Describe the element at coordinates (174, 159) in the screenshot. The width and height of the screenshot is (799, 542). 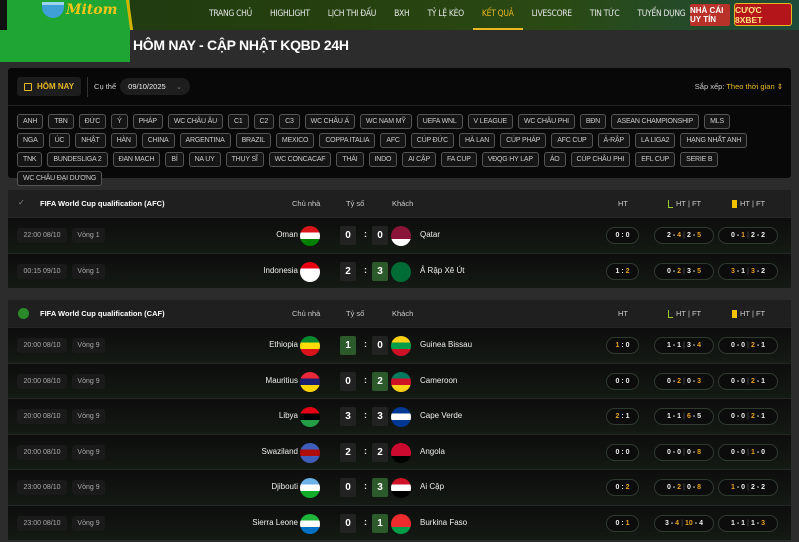
I see `league-tag: BỈ` at that location.